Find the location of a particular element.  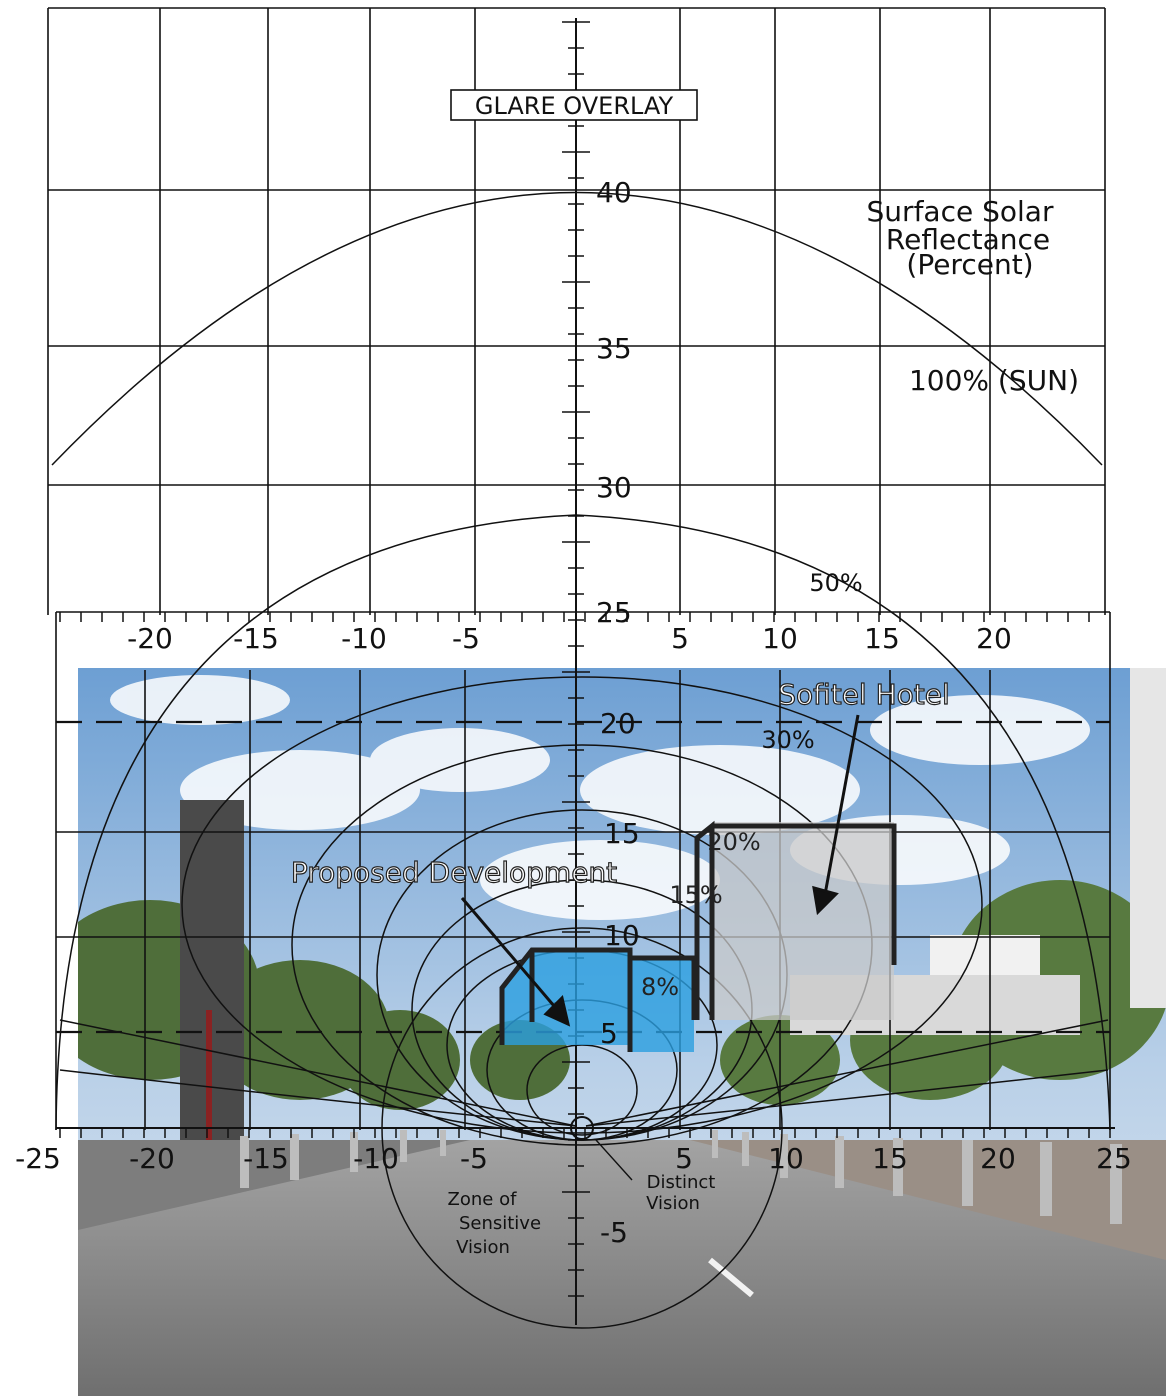

contour-label-15: 15% is located at coordinates (695, 895).